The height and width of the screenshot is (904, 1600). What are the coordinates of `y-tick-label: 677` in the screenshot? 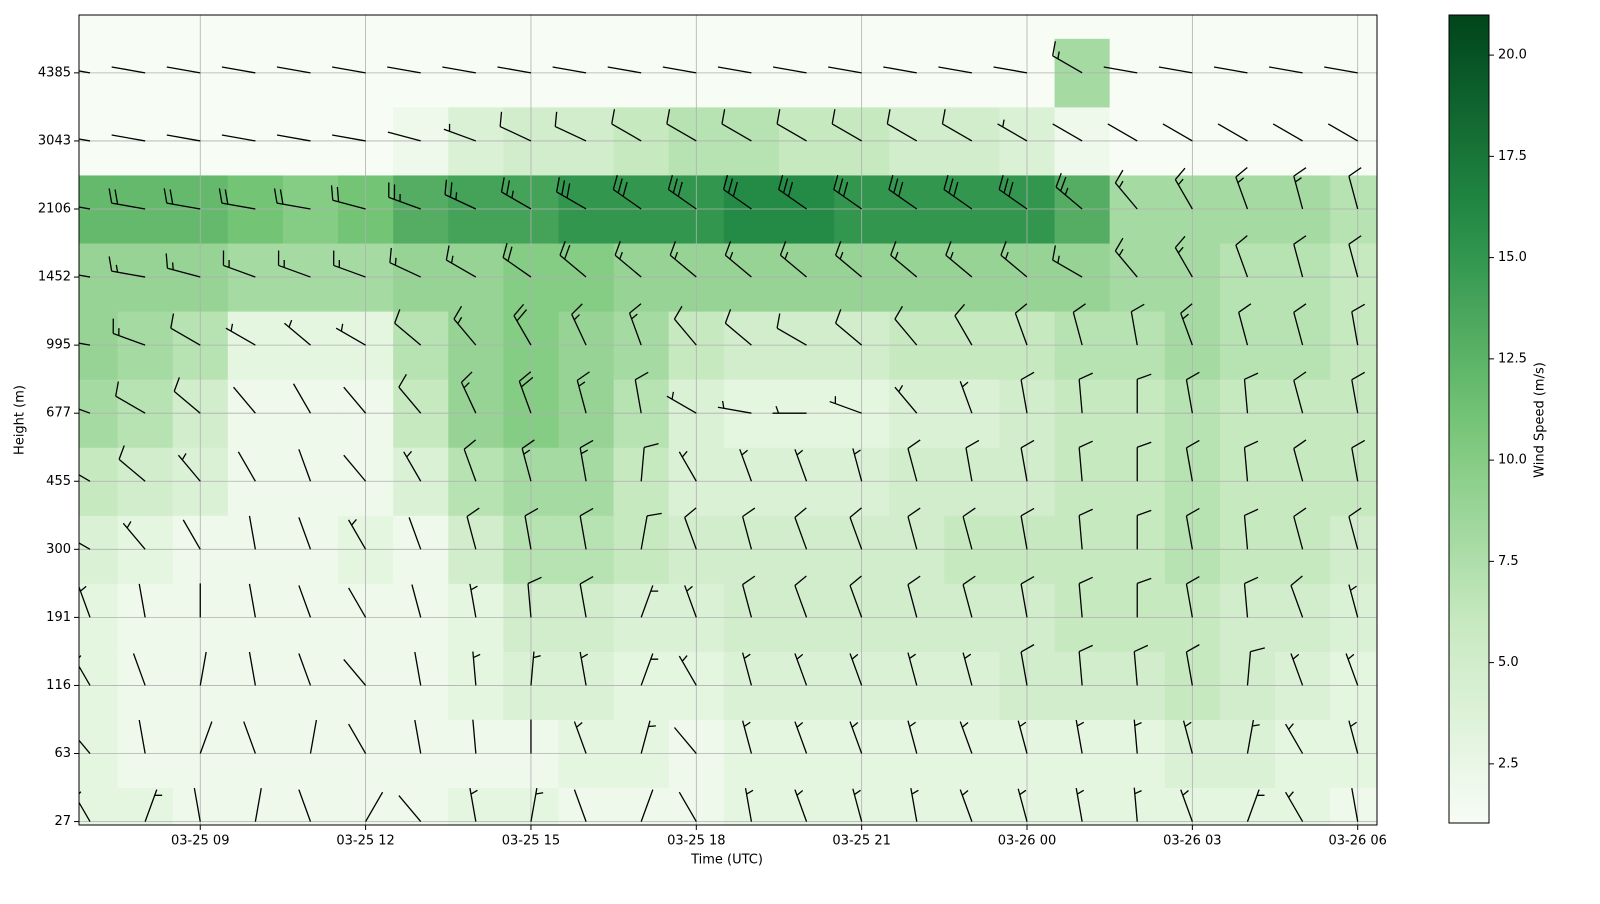 It's located at (58, 413).